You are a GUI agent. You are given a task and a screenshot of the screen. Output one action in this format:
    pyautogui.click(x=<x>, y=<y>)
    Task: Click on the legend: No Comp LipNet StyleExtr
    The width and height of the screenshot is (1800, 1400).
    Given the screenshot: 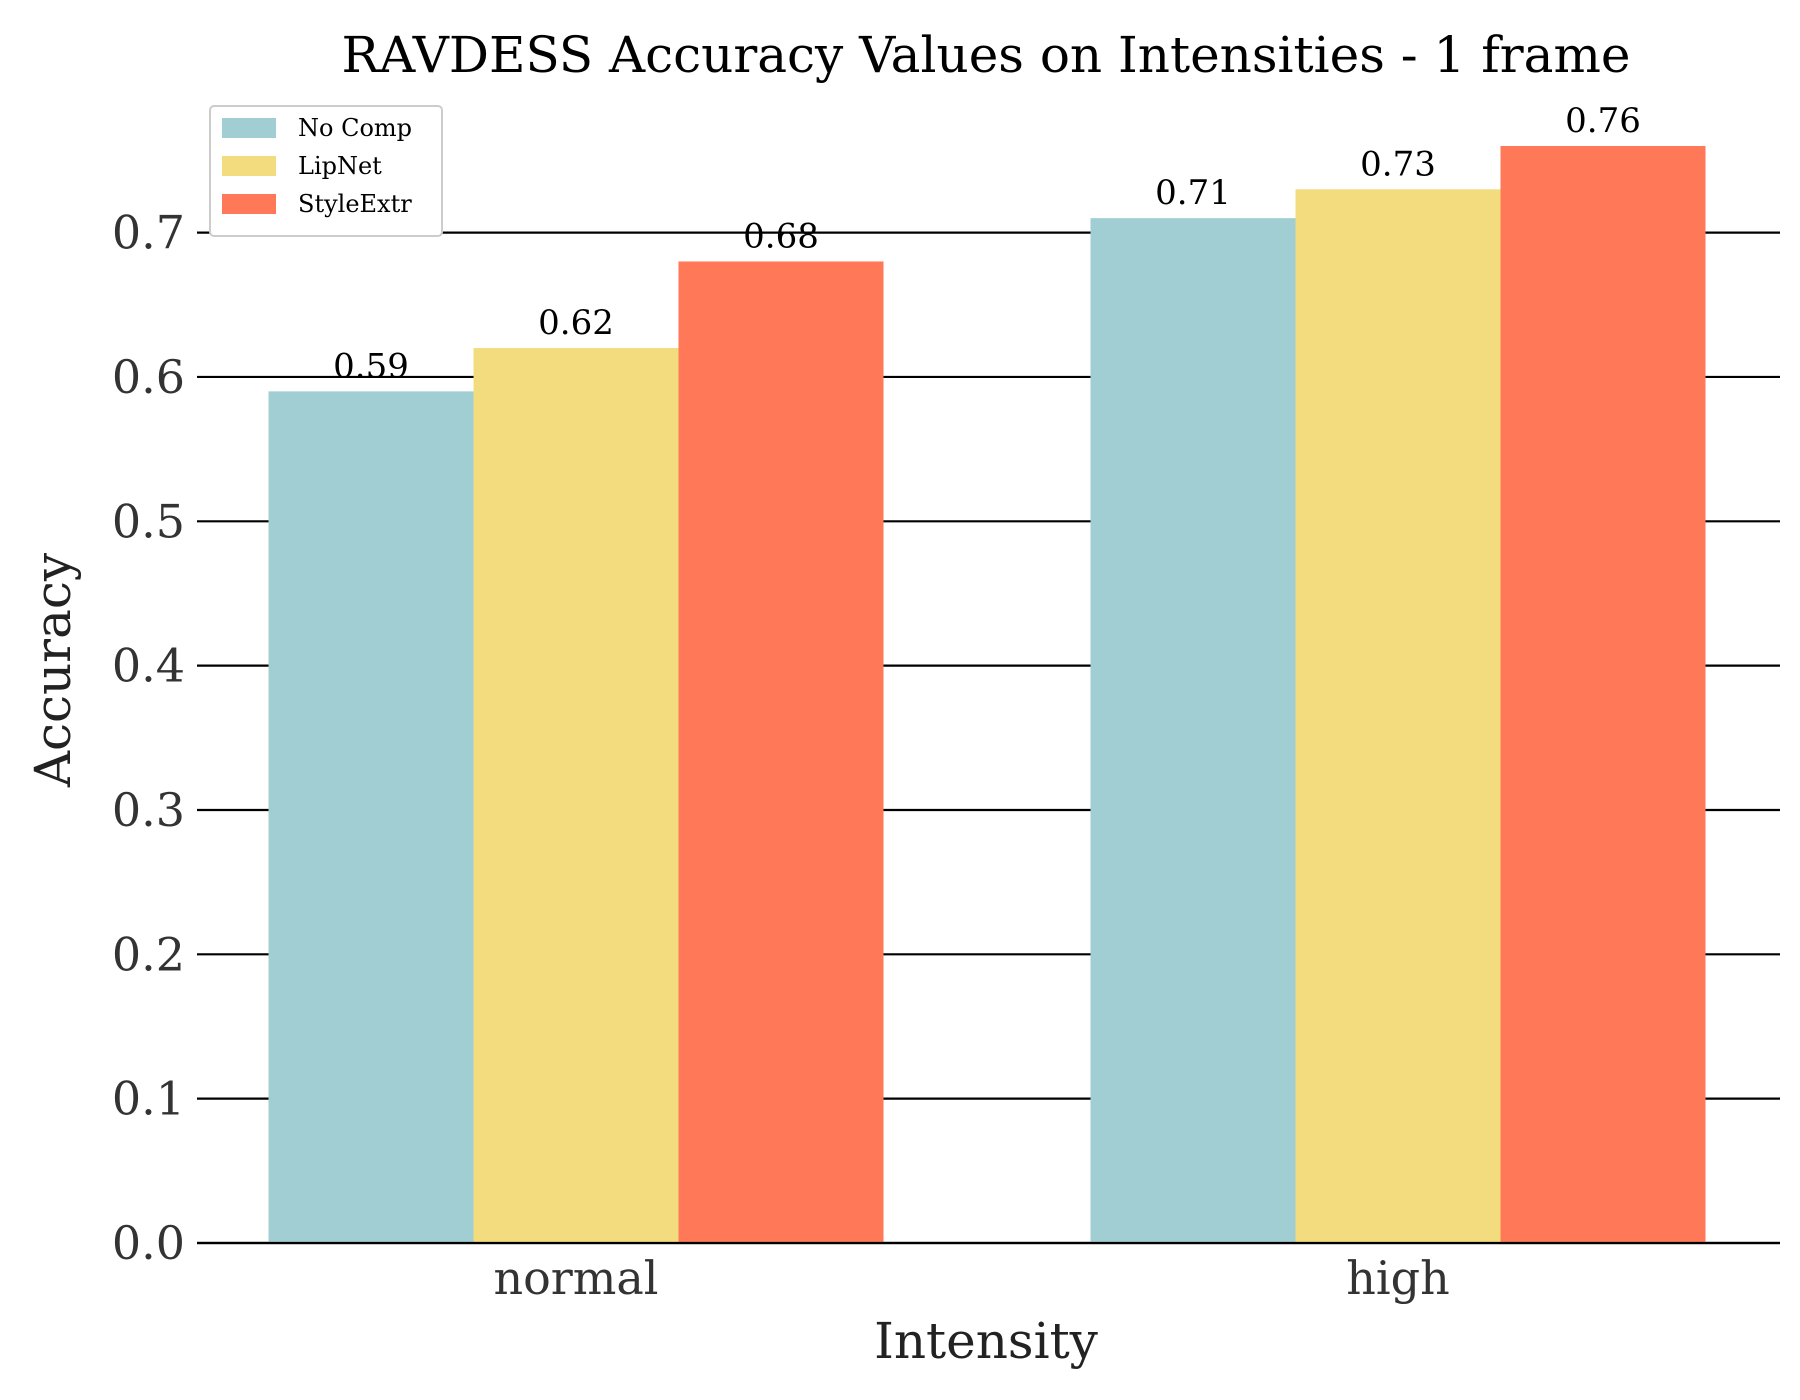 What is the action you would take?
    pyautogui.click(x=326, y=171)
    